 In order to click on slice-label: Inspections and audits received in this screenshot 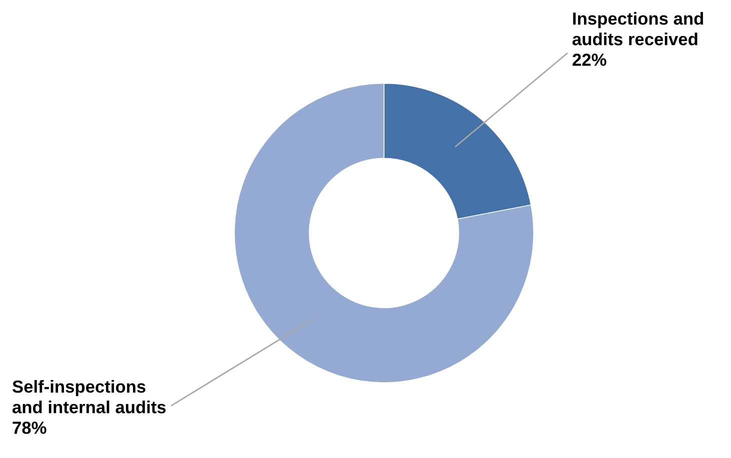, I will do `click(638, 29)`.